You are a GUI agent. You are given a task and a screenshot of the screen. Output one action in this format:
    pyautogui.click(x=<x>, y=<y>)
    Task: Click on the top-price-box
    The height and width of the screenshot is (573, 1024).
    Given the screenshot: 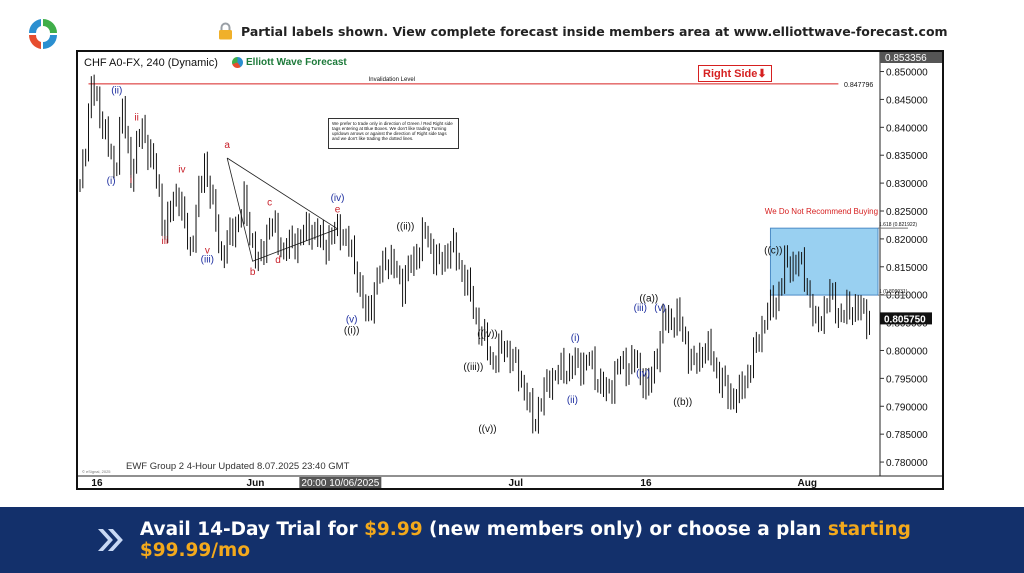 What is the action you would take?
    pyautogui.click(x=911, y=57)
    